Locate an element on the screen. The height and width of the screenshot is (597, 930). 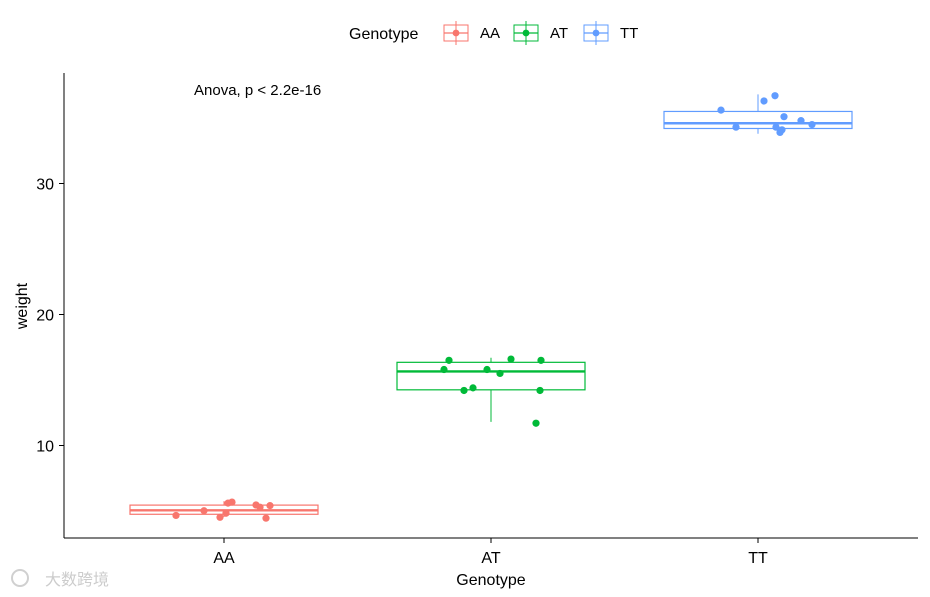
watermark-text: 大数跨境 is located at coordinates (77, 579).